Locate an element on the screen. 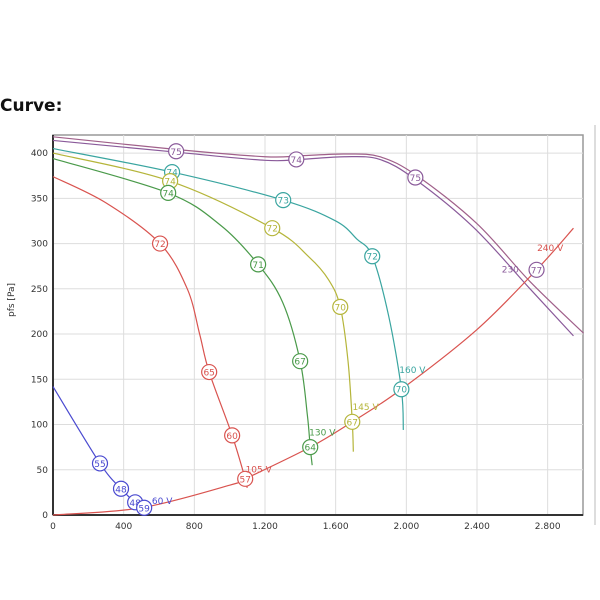 The width and height of the screenshot is (600, 600). divider is located at coordinates (595, 325).